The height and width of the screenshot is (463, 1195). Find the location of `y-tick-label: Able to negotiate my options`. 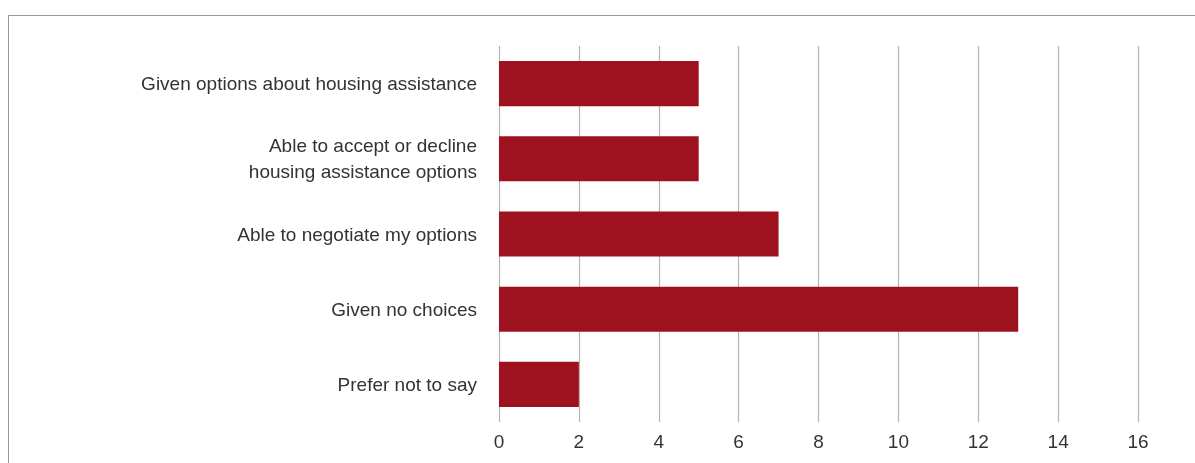

y-tick-label: Able to negotiate my options is located at coordinates (357, 234).